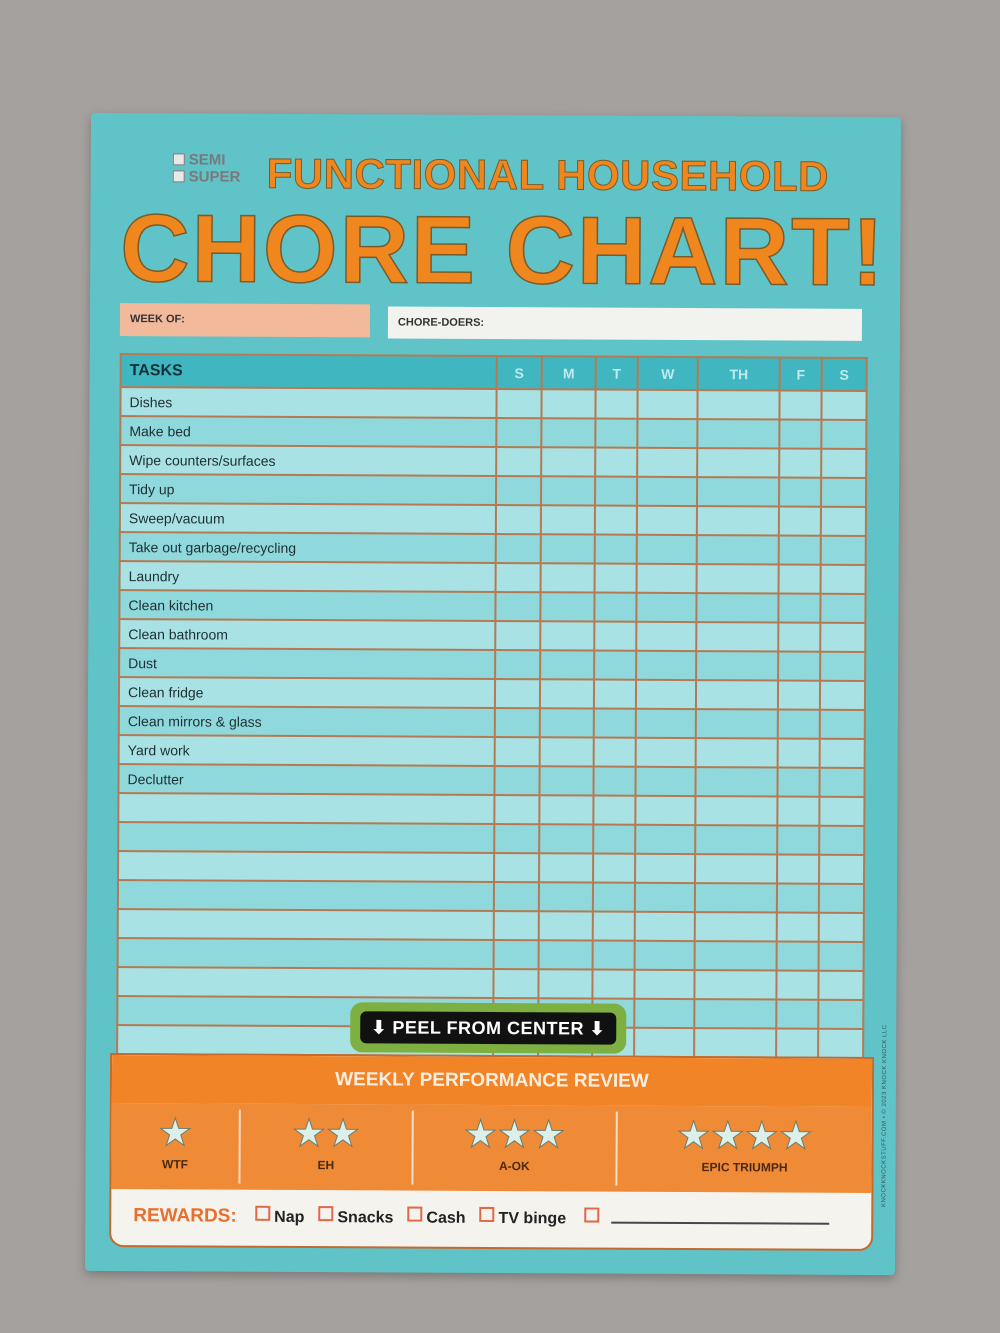 Image resolution: width=1000 pixels, height=1333 pixels. Describe the element at coordinates (327, 1147) in the screenshot. I see `rating-level: ★★ EH` at that location.